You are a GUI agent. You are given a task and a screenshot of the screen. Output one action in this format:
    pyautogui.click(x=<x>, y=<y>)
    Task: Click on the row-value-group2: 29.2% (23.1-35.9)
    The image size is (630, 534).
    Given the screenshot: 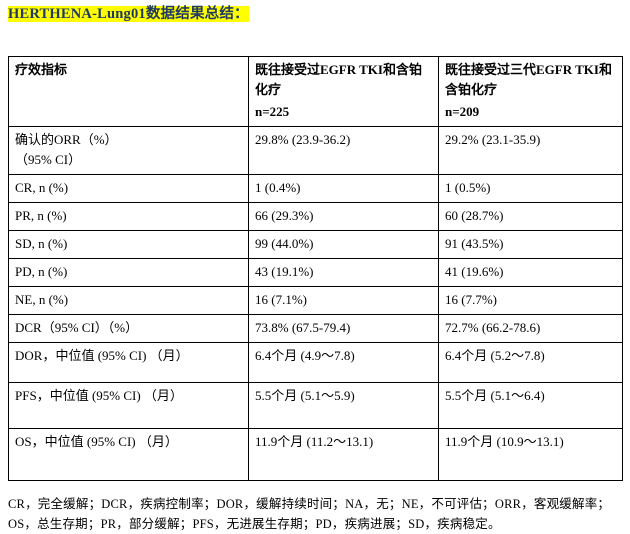 What is the action you would take?
    pyautogui.click(x=530, y=150)
    